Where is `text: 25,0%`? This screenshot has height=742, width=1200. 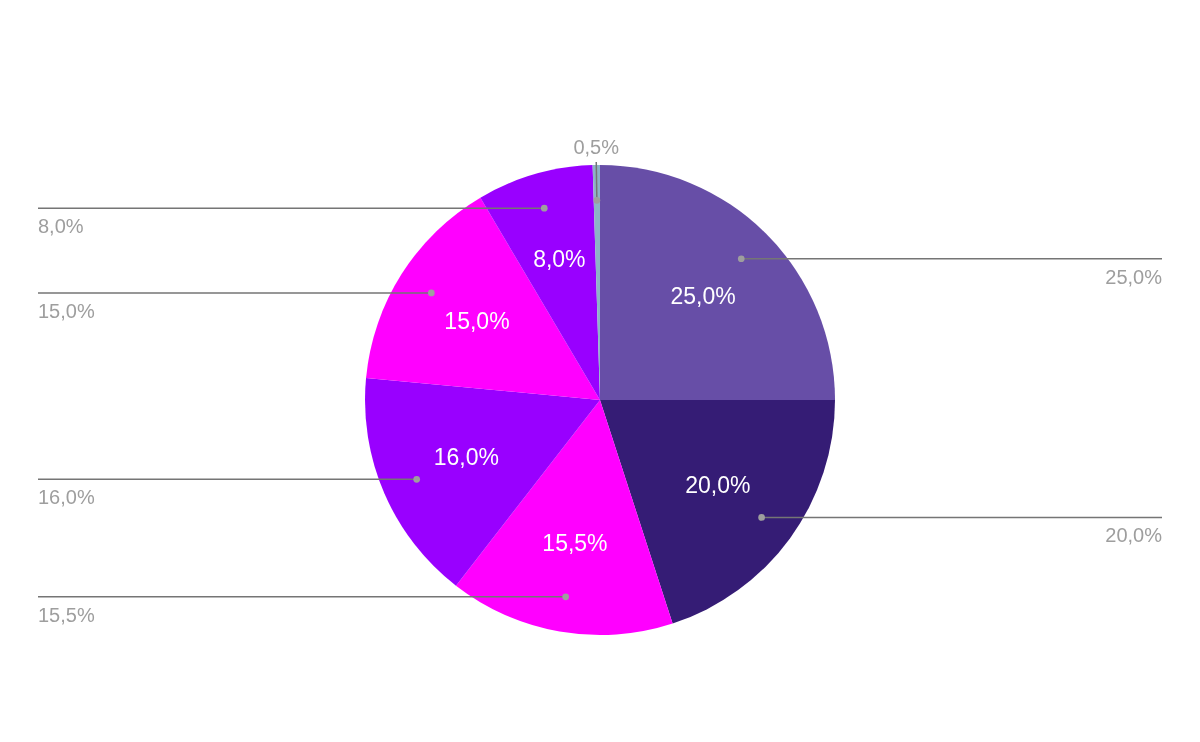 text: 25,0% is located at coordinates (1133, 276).